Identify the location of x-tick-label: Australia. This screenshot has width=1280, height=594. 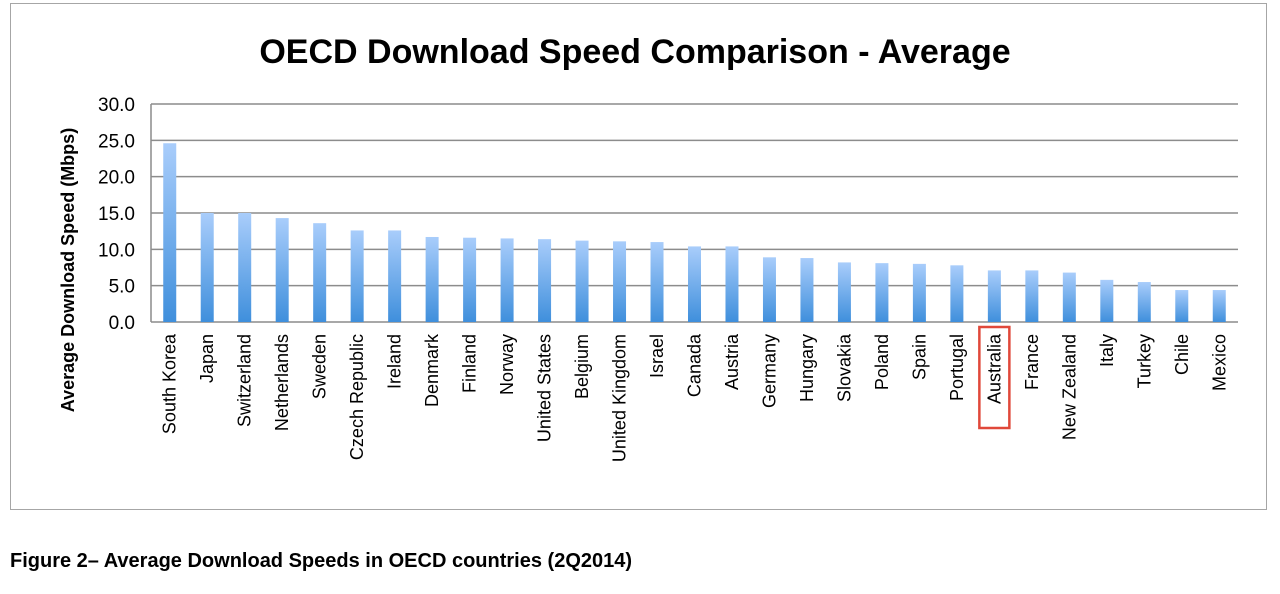
(994, 368).